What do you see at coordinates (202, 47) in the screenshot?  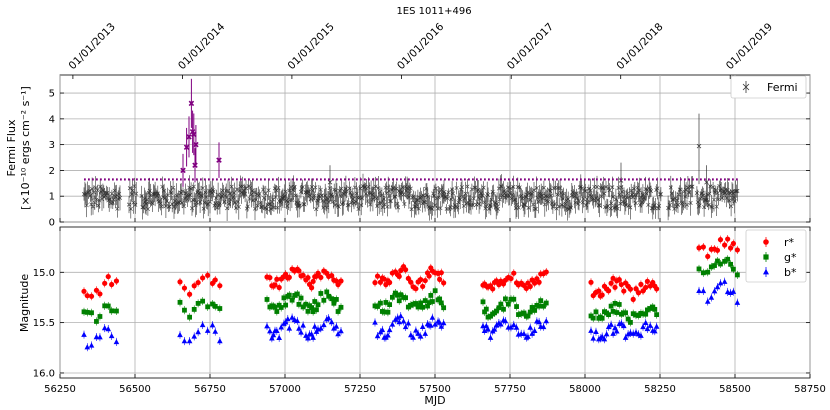 I see `top-date-tick-label: 01/01/2014` at bounding box center [202, 47].